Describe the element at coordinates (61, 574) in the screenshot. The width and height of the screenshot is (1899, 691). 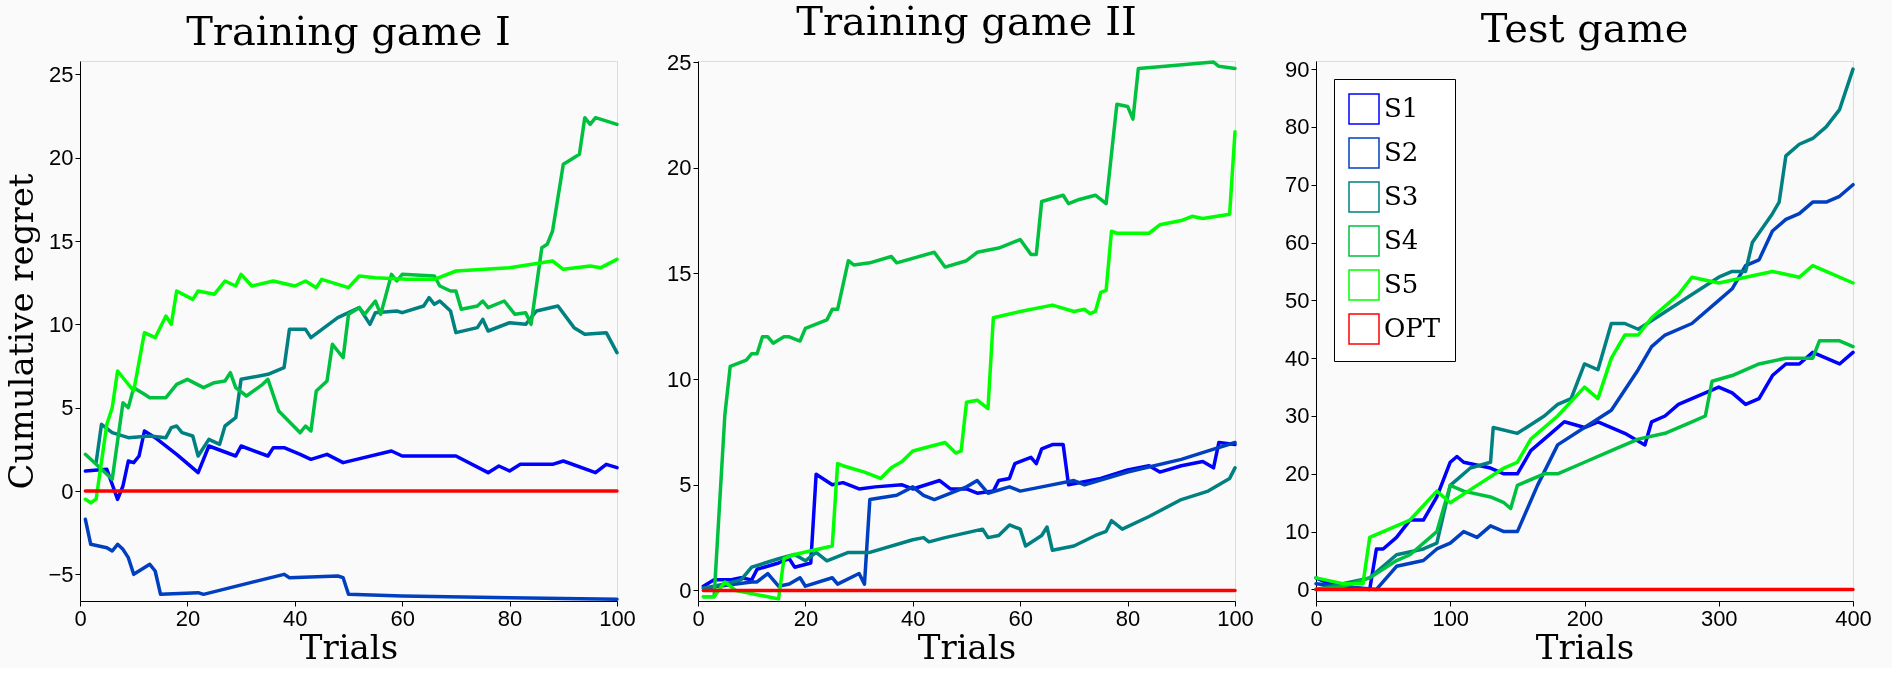
I see `y-tick-label: −5` at that location.